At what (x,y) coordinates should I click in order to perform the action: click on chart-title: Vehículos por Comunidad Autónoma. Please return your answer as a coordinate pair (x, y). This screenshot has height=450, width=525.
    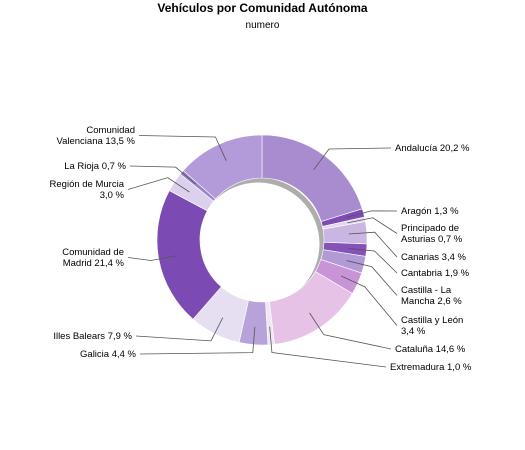
    Looking at the image, I should click on (262, 8).